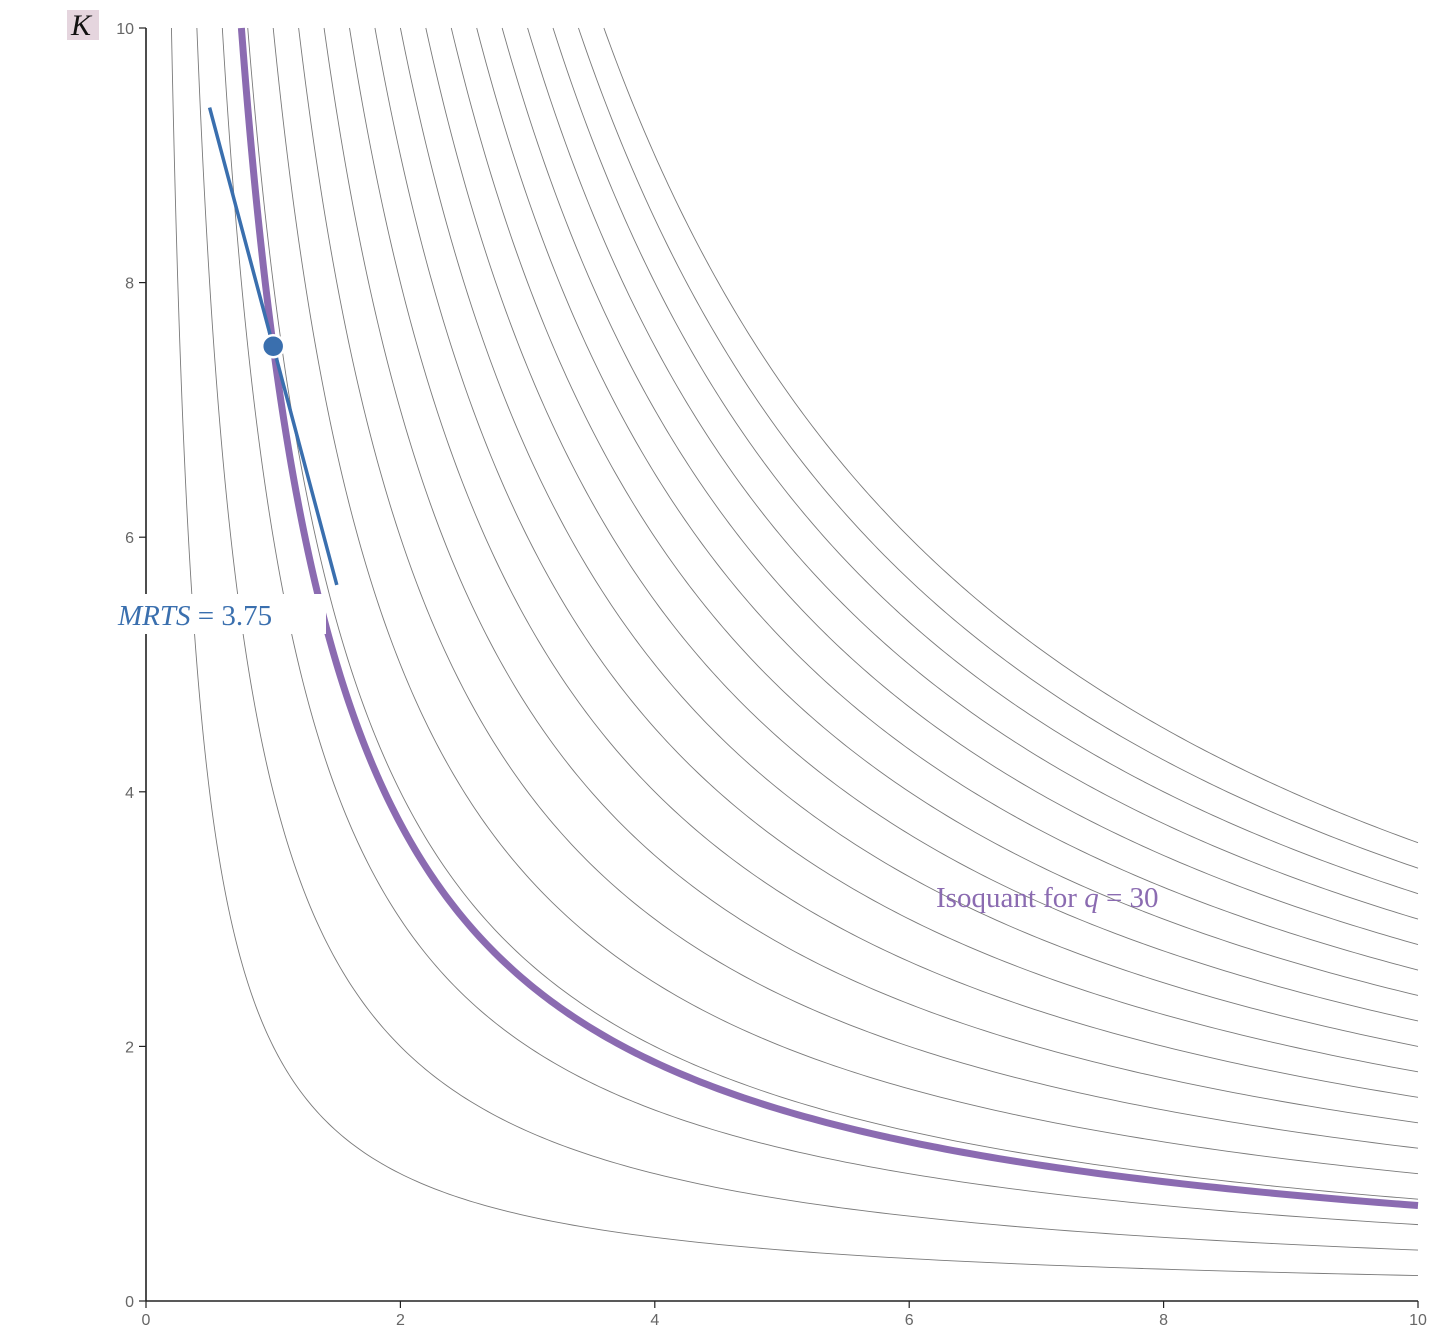 Image resolution: width=1452 pixels, height=1342 pixels. Describe the element at coordinates (400, 1320) in the screenshot. I see `x-tick-label-2: 2` at that location.